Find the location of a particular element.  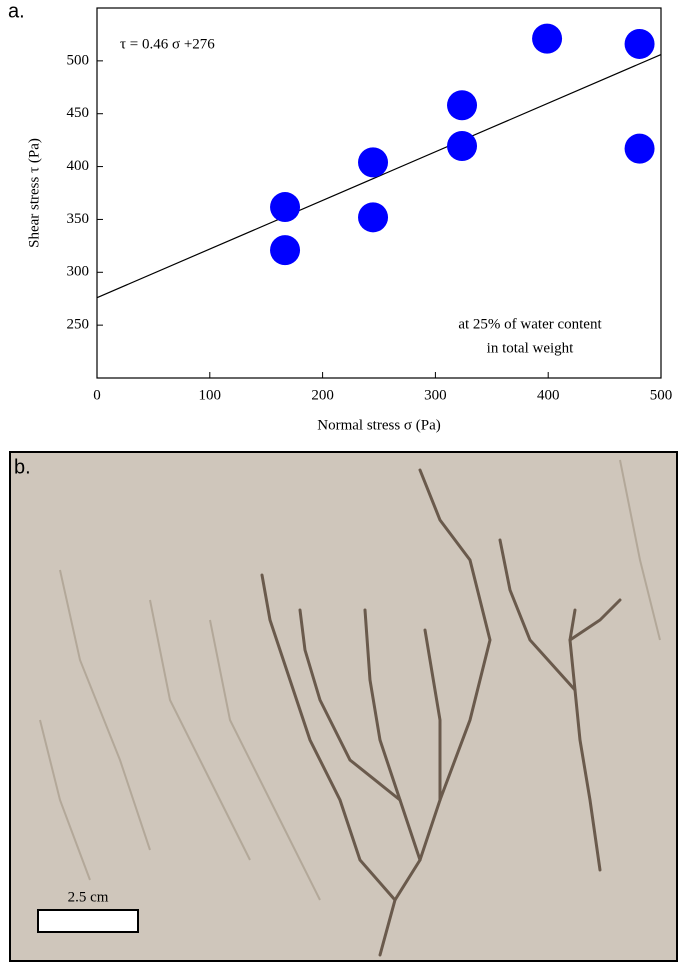

x-tick-label: 100 is located at coordinates (210, 395).